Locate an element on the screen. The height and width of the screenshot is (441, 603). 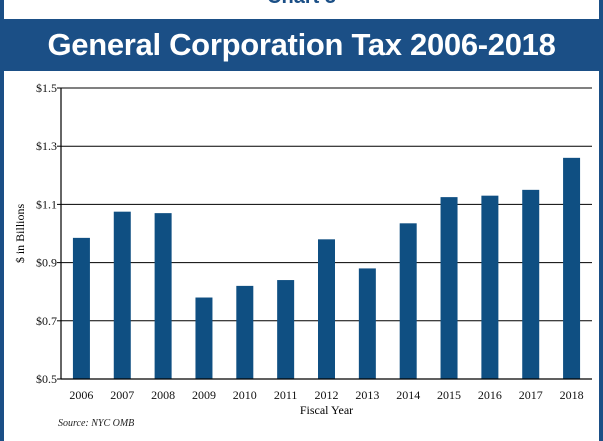
x-tick-label: 2018 is located at coordinates (572, 395).